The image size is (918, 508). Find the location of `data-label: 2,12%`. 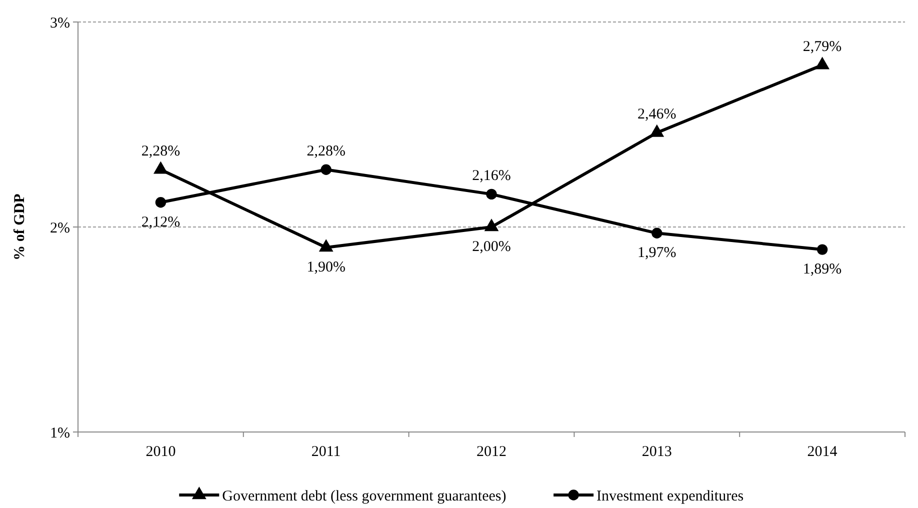

data-label: 2,12% is located at coordinates (160, 222).